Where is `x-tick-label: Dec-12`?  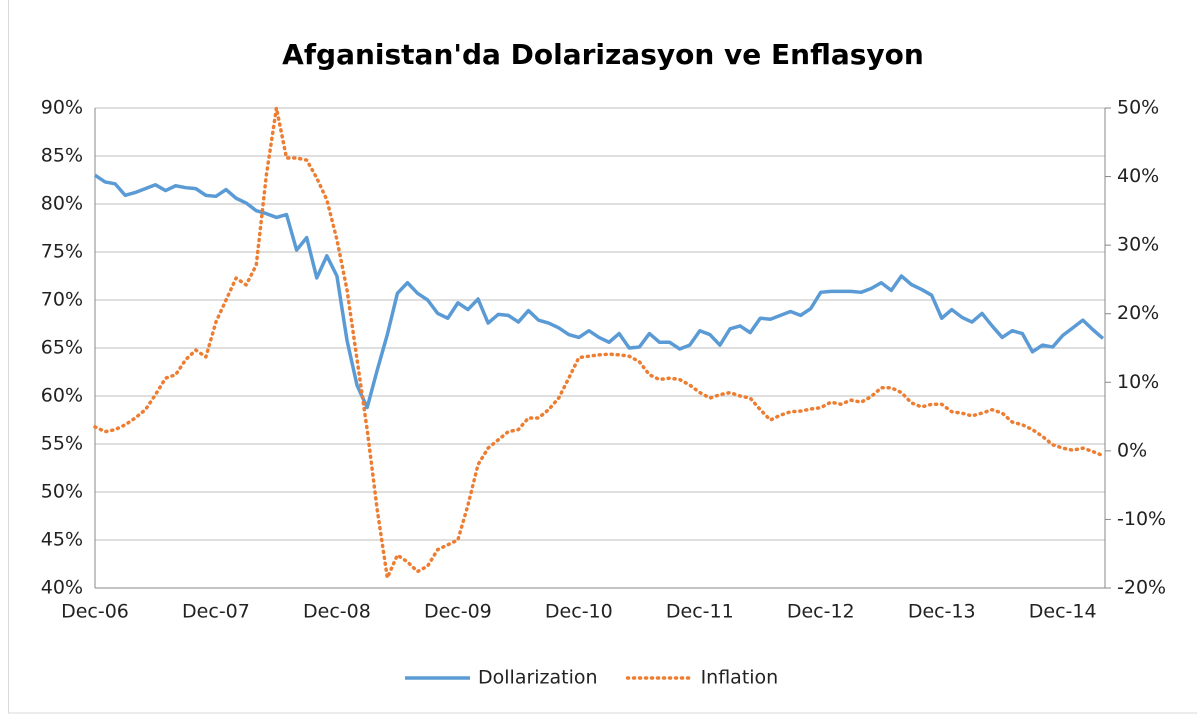 x-tick-label: Dec-12 is located at coordinates (821, 612).